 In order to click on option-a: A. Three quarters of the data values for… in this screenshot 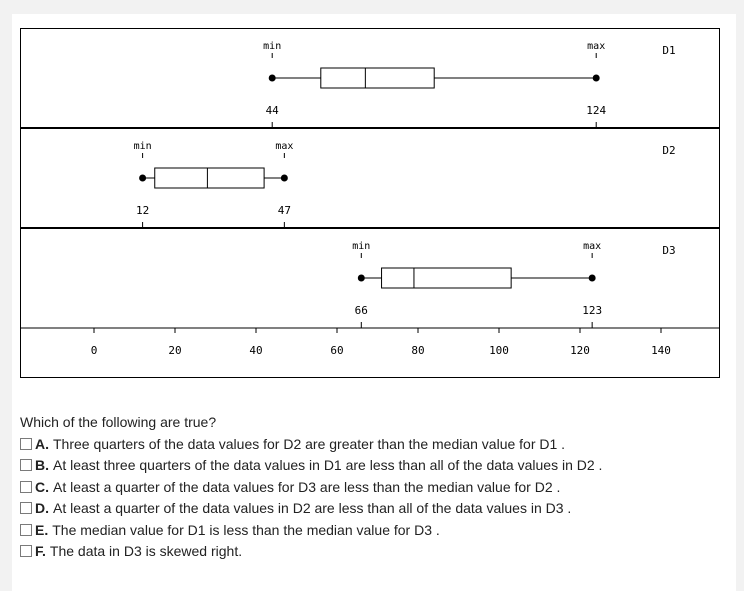, I will do `click(370, 444)`.